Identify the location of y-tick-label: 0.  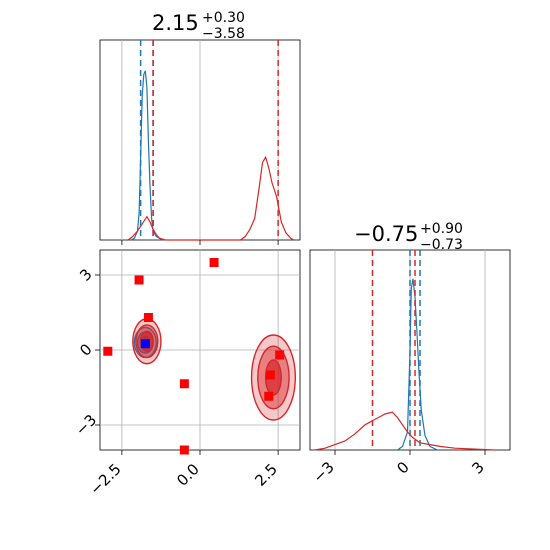
(85, 349).